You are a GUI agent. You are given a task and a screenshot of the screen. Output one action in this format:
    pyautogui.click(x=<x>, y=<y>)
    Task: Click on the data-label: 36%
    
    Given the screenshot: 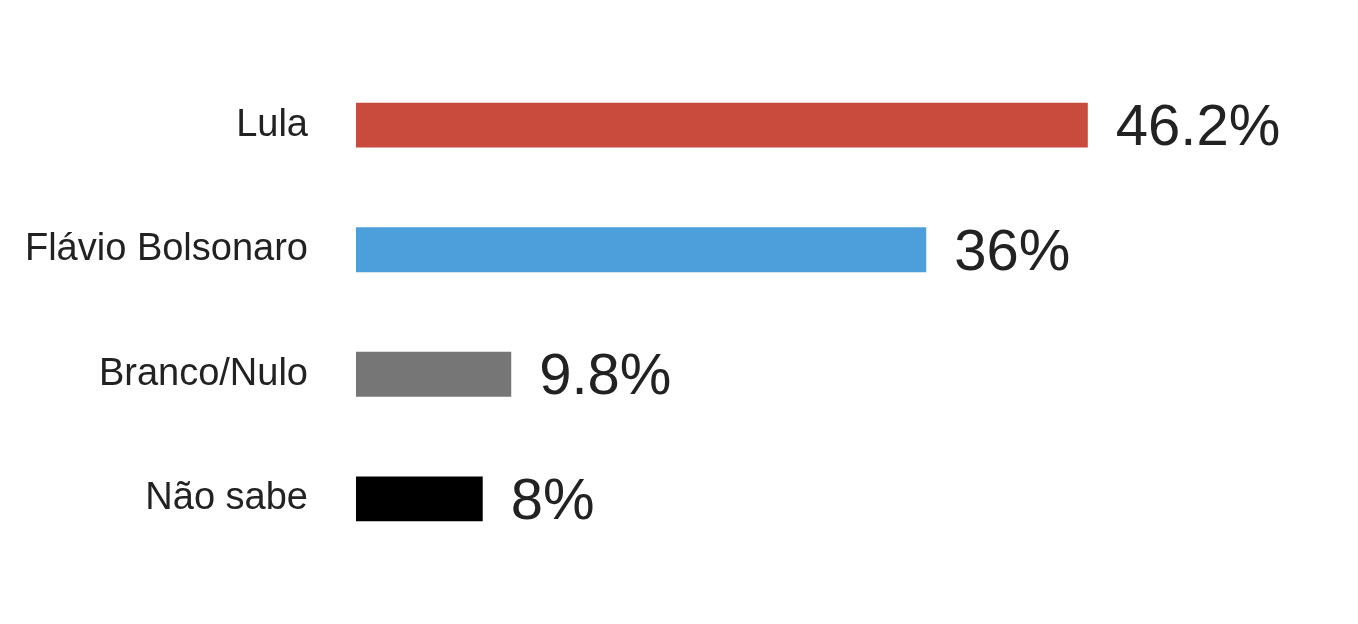 What is the action you would take?
    pyautogui.click(x=1012, y=249)
    